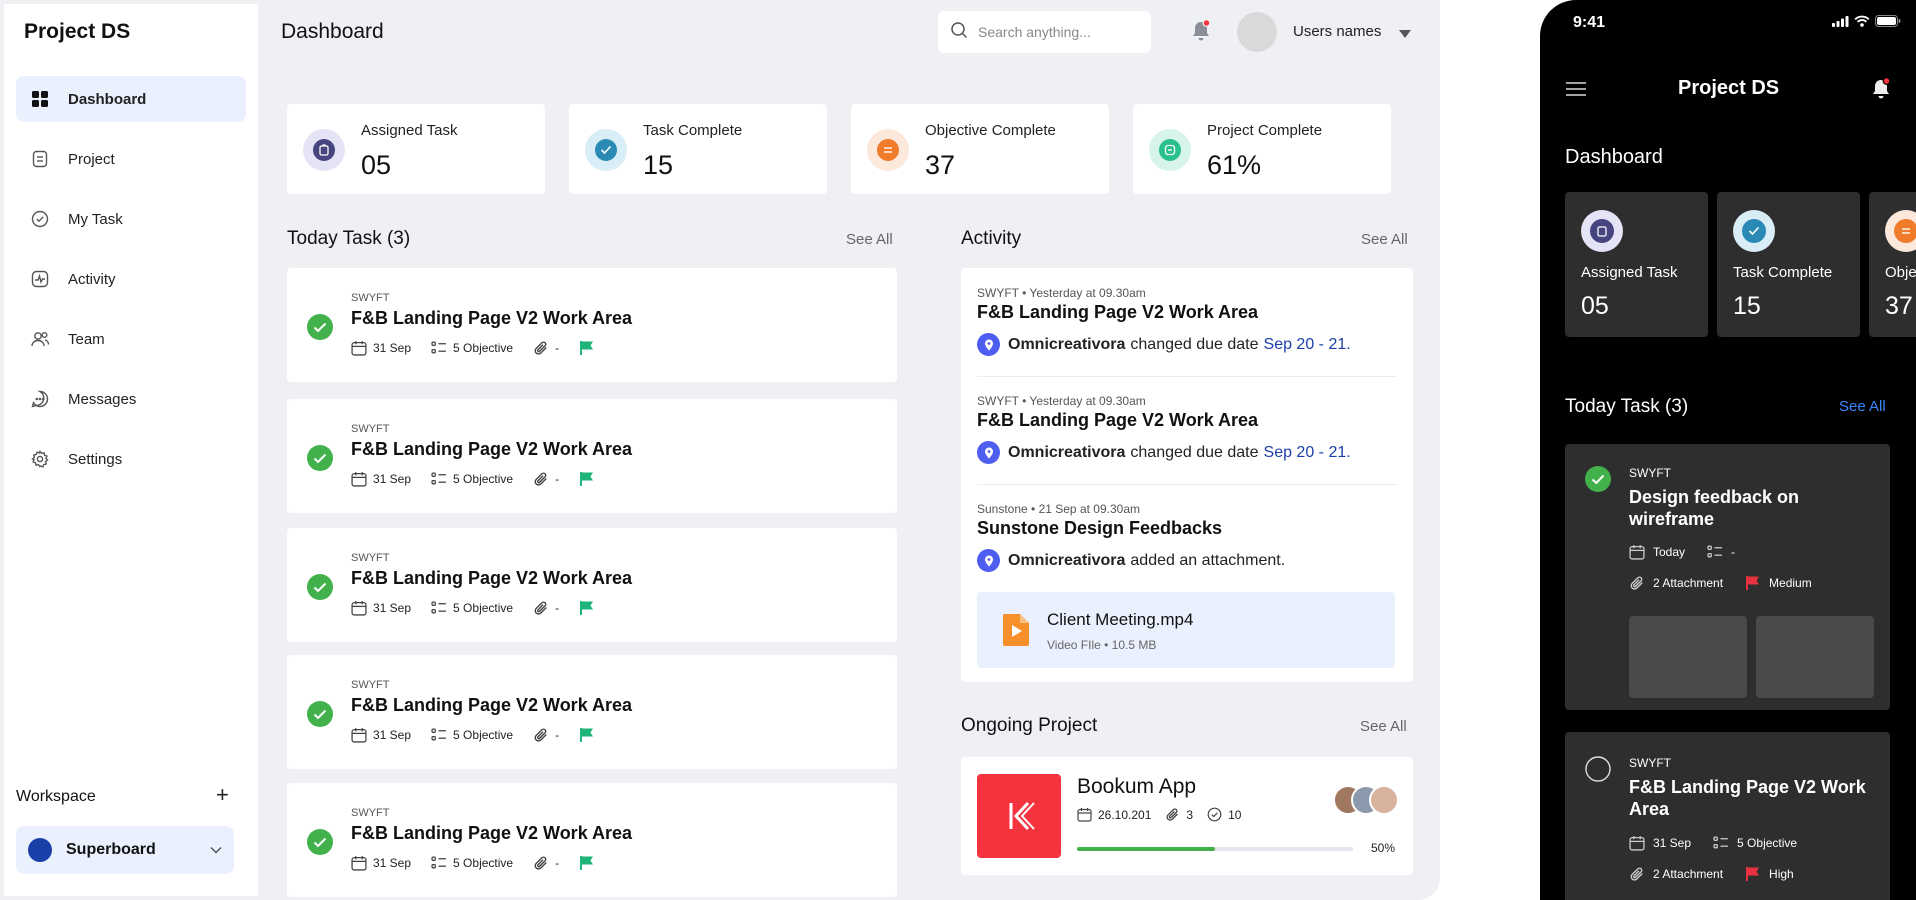 The width and height of the screenshot is (1916, 900). I want to click on search-input, so click(1058, 32).